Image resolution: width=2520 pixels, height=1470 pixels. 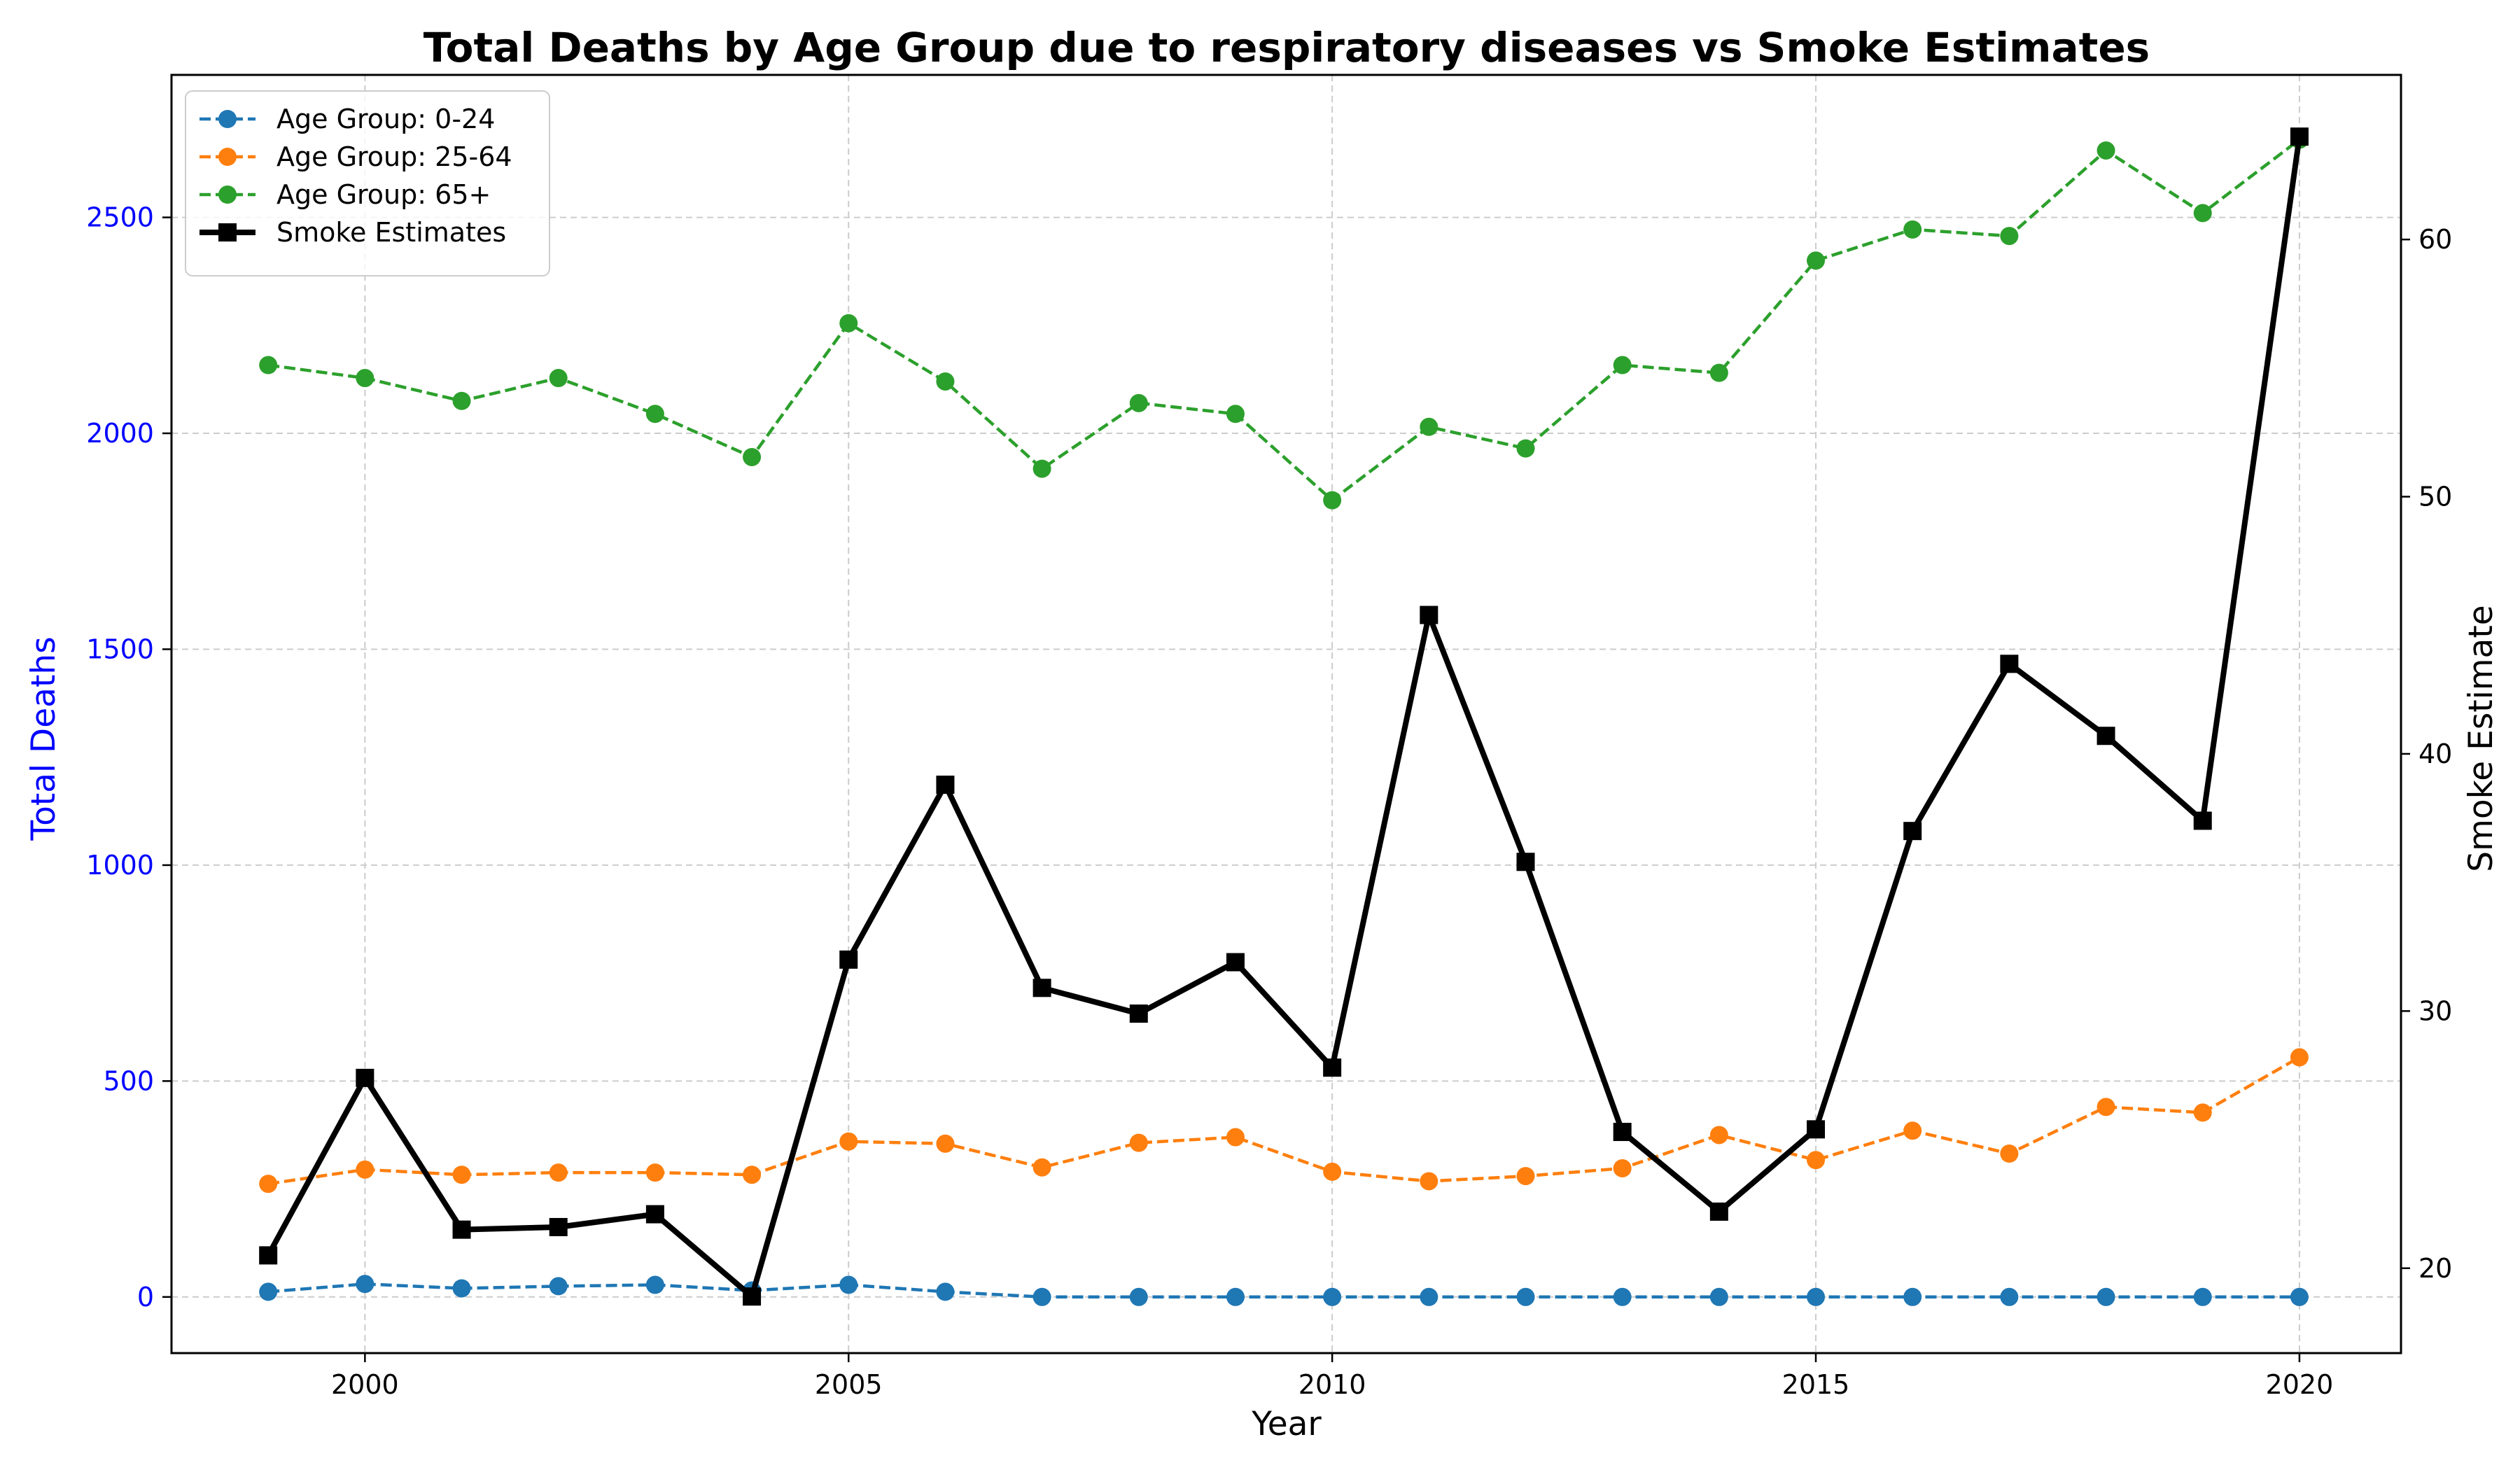 What do you see at coordinates (1816, 1384) in the screenshot?
I see `x-tick-label: 2015` at bounding box center [1816, 1384].